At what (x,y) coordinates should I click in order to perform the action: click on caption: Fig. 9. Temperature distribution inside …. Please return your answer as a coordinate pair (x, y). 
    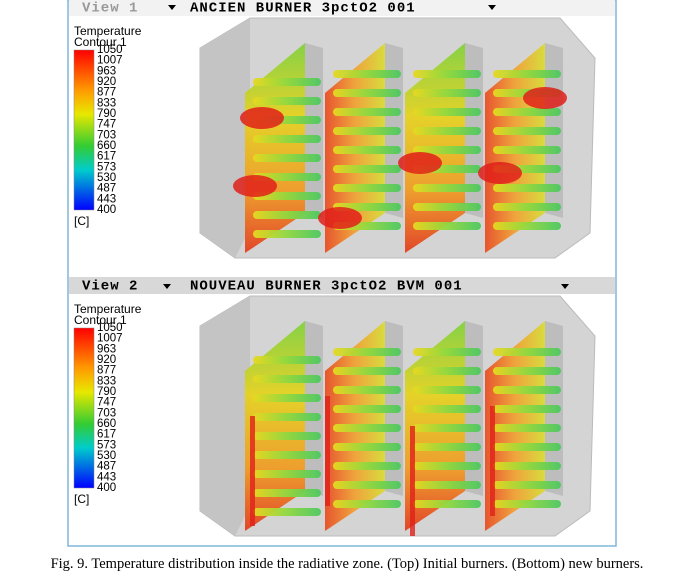
    Looking at the image, I should click on (347, 564).